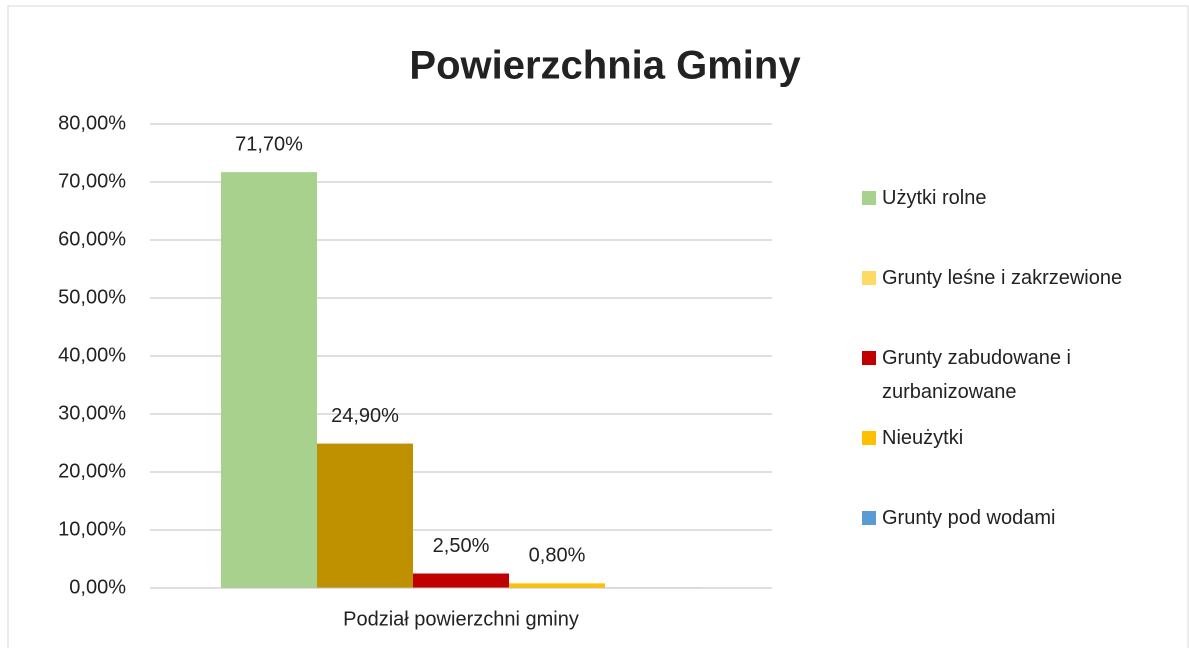 Image resolution: width=1189 pixels, height=648 pixels. What do you see at coordinates (461, 546) in the screenshot?
I see `data-label: 2,50%` at bounding box center [461, 546].